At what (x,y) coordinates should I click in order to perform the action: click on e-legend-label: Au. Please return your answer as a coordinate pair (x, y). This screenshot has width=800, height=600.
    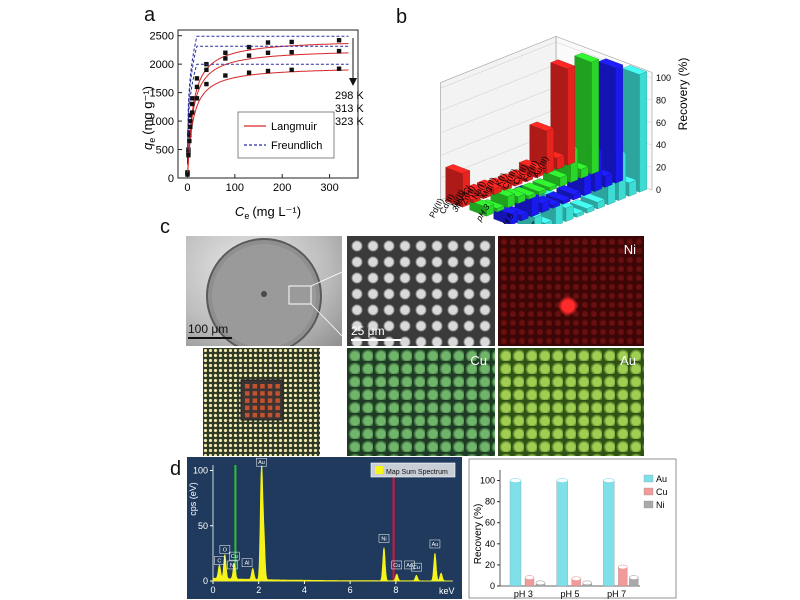
    Looking at the image, I should click on (661, 479).